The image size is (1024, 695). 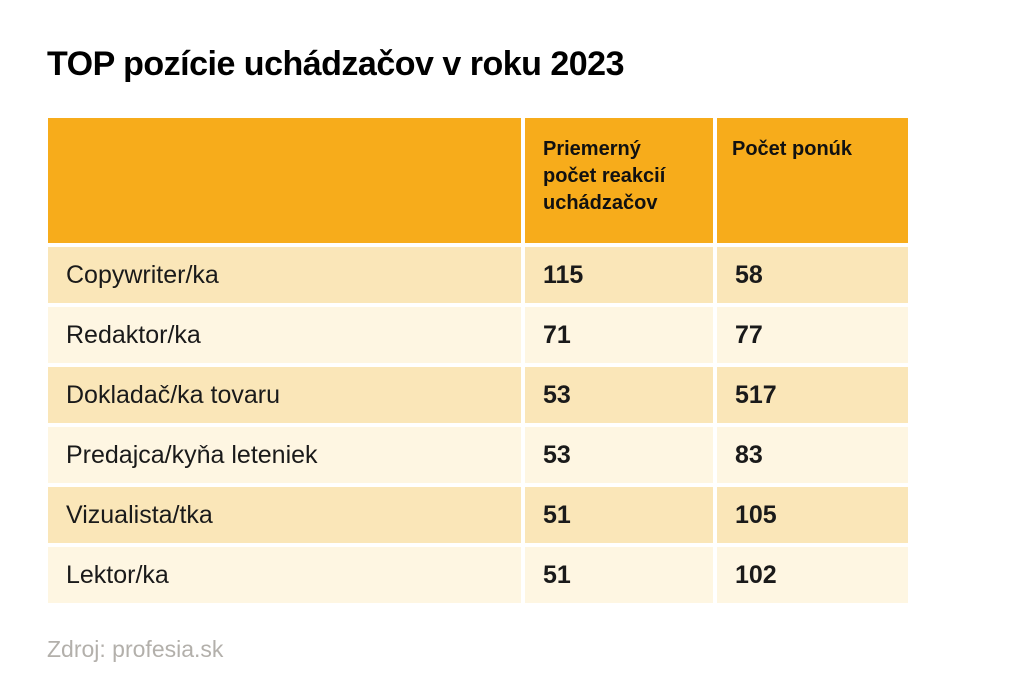 I want to click on avg-reactions-cell: 71, so click(x=619, y=335).